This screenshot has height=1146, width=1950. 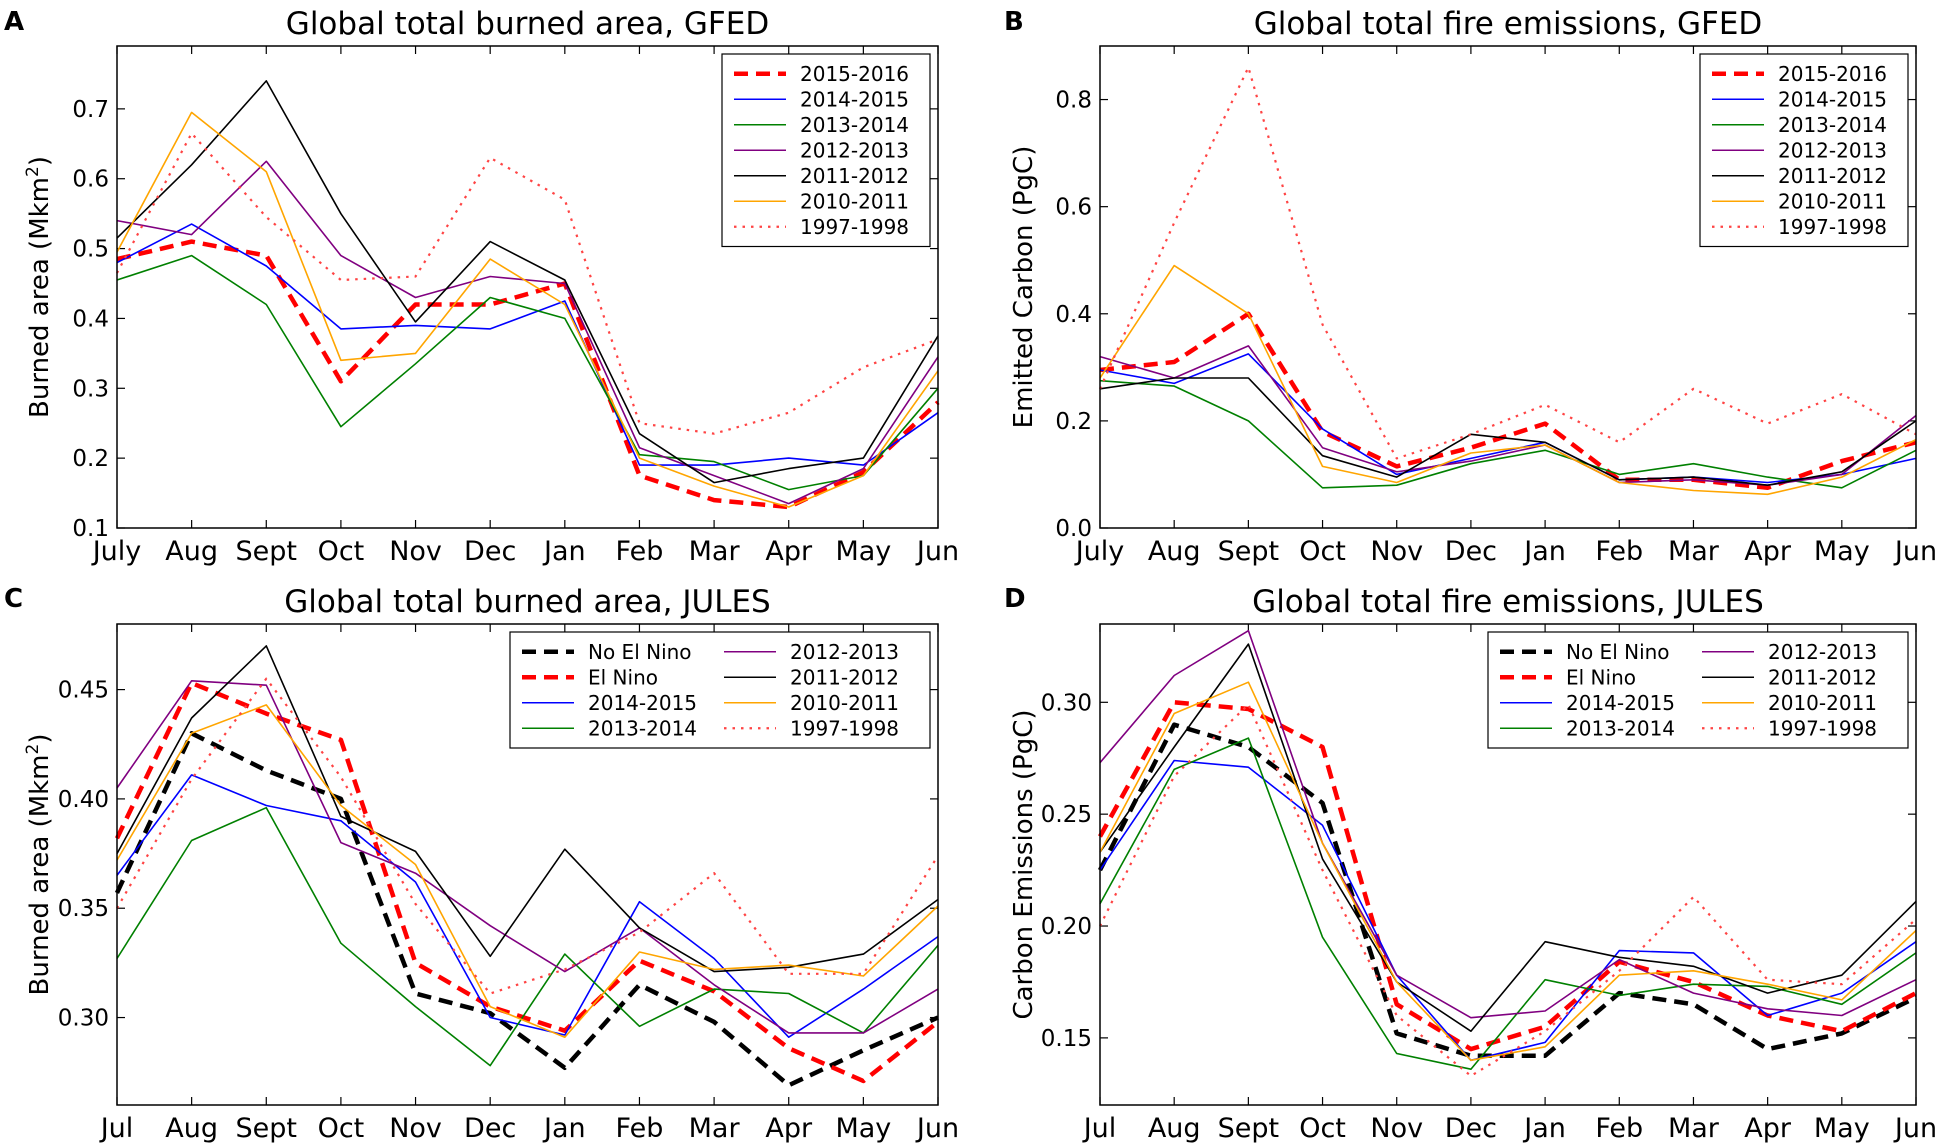 I want to click on y-axis-label-text: Emitted Carbon (PgC), so click(x=1024, y=287).